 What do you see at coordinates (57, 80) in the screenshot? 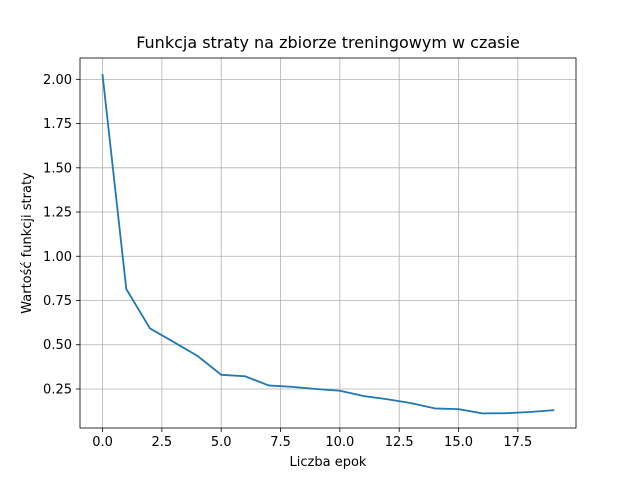
I see `y-tick-label: 2.00` at bounding box center [57, 80].